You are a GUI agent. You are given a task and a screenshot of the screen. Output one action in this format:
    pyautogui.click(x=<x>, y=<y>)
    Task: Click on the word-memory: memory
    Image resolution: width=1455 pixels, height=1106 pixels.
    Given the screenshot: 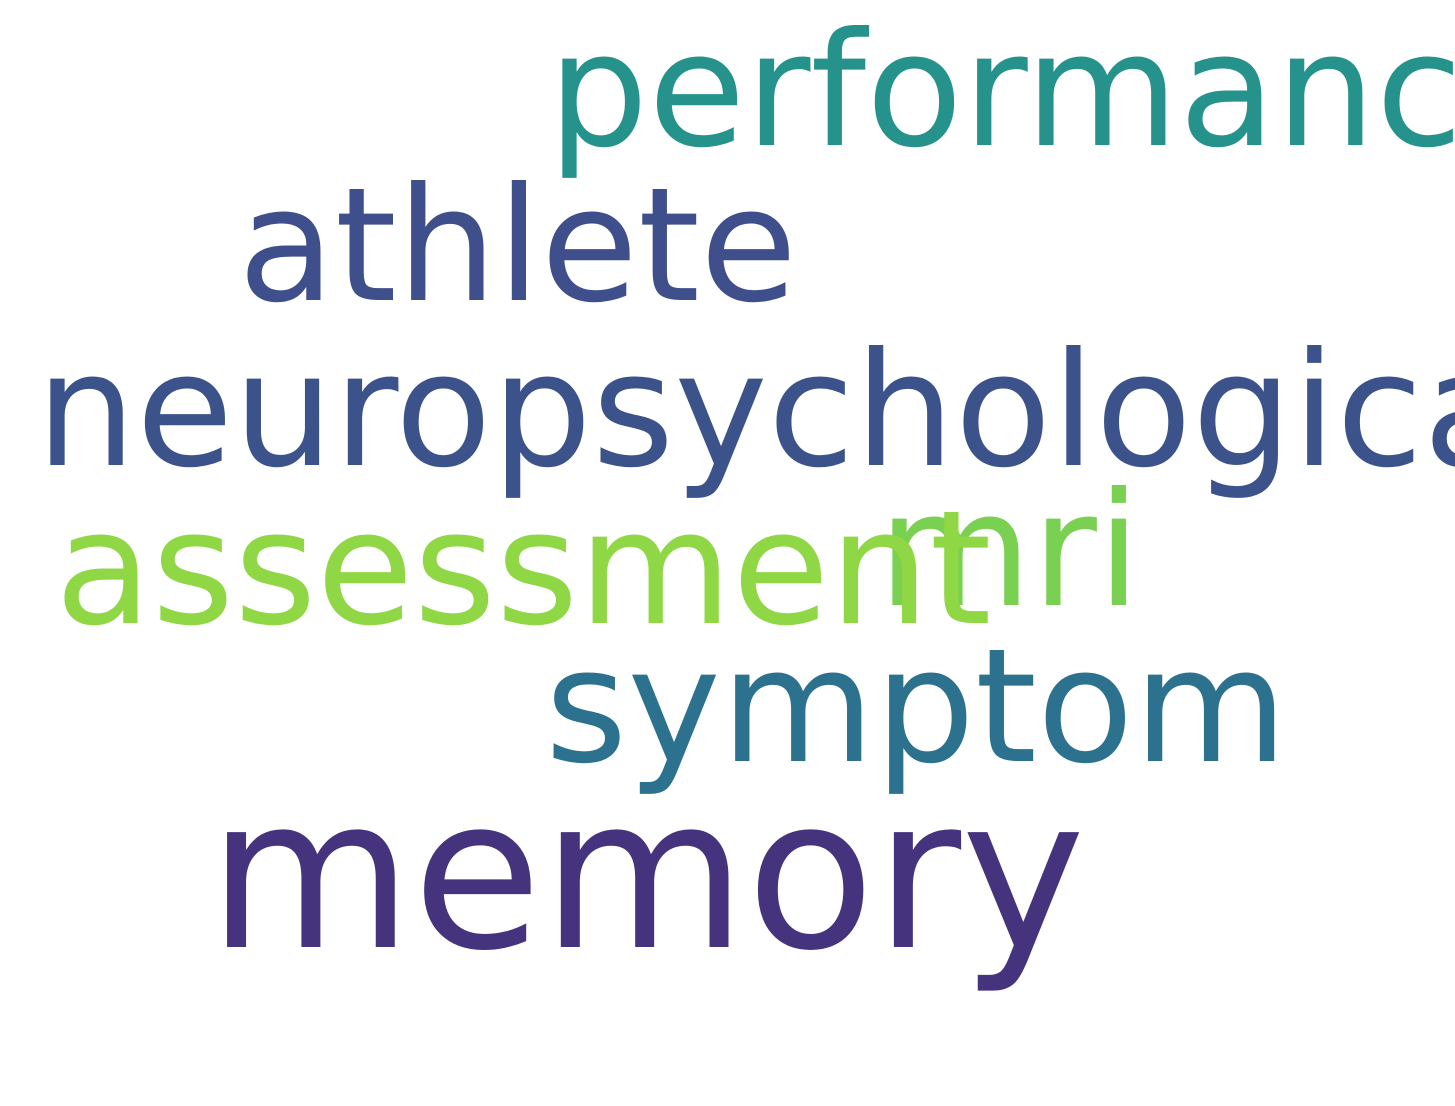 What is the action you would take?
    pyautogui.click(x=647, y=874)
    